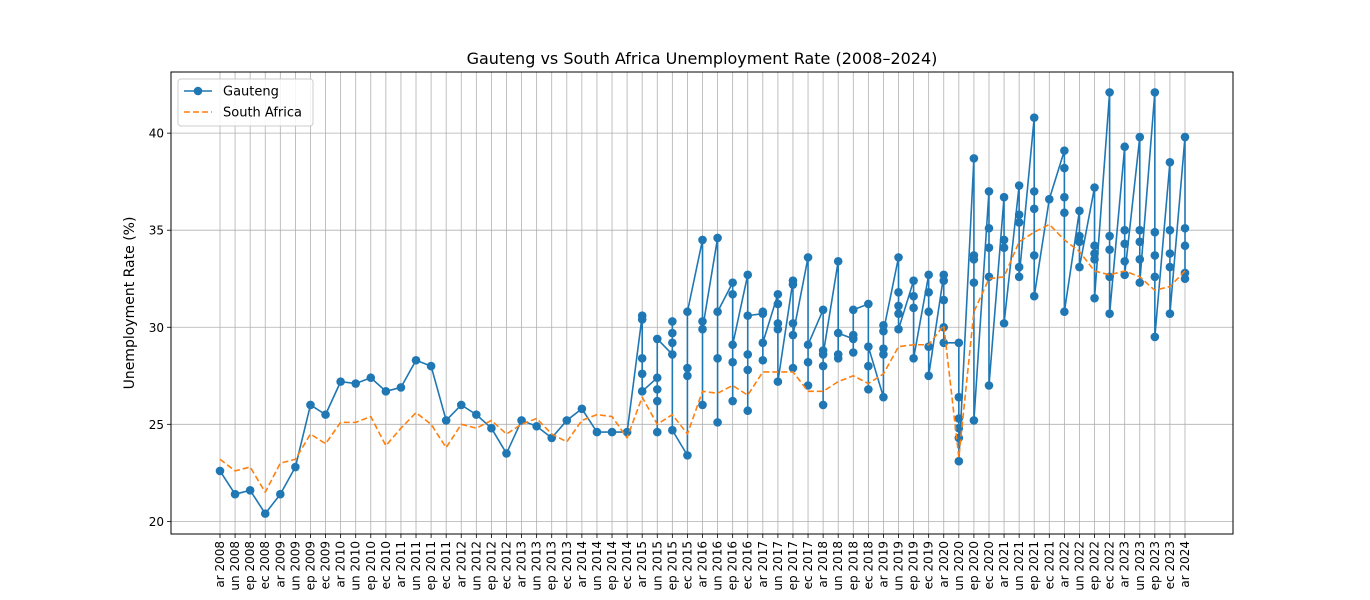 The width and height of the screenshot is (1370, 600). I want to click on x-tick-label: ec 2021, so click(1049, 565).